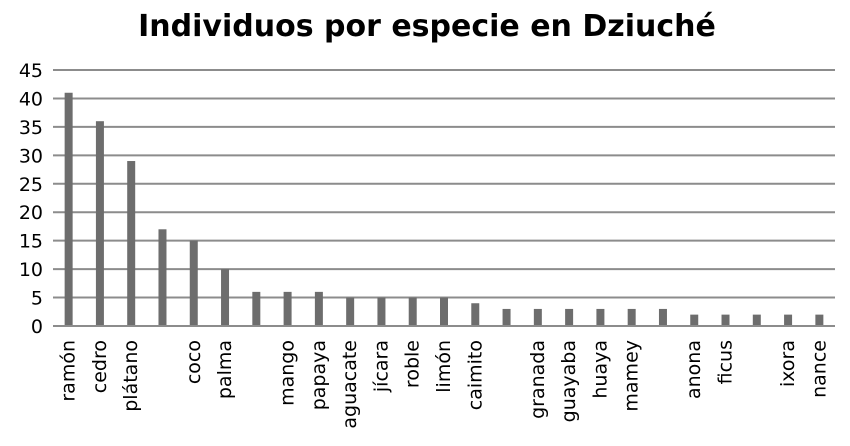 The width and height of the screenshot is (850, 446). I want to click on y-tick-label: 45, so click(31, 71).